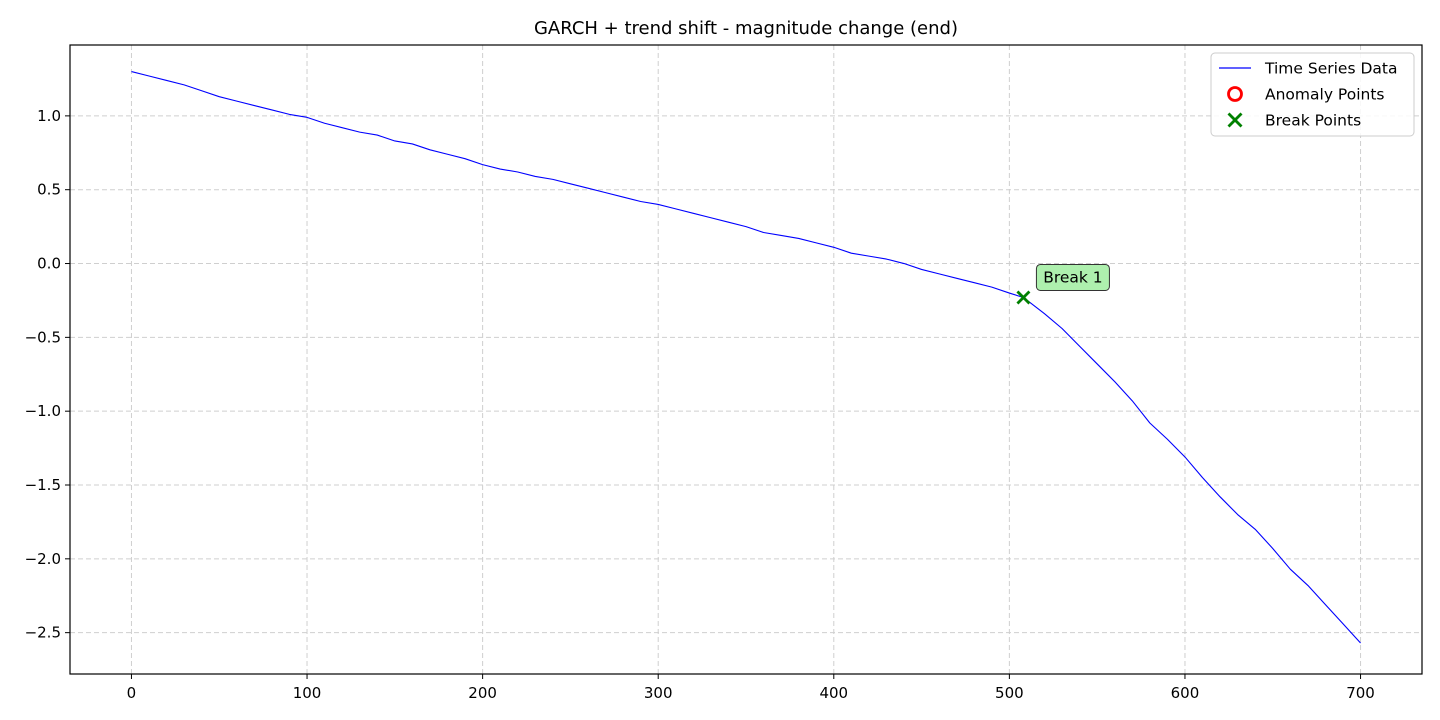 This screenshot has height=720, width=1440. What do you see at coordinates (307, 693) in the screenshot?
I see `x-tick-label: 100` at bounding box center [307, 693].